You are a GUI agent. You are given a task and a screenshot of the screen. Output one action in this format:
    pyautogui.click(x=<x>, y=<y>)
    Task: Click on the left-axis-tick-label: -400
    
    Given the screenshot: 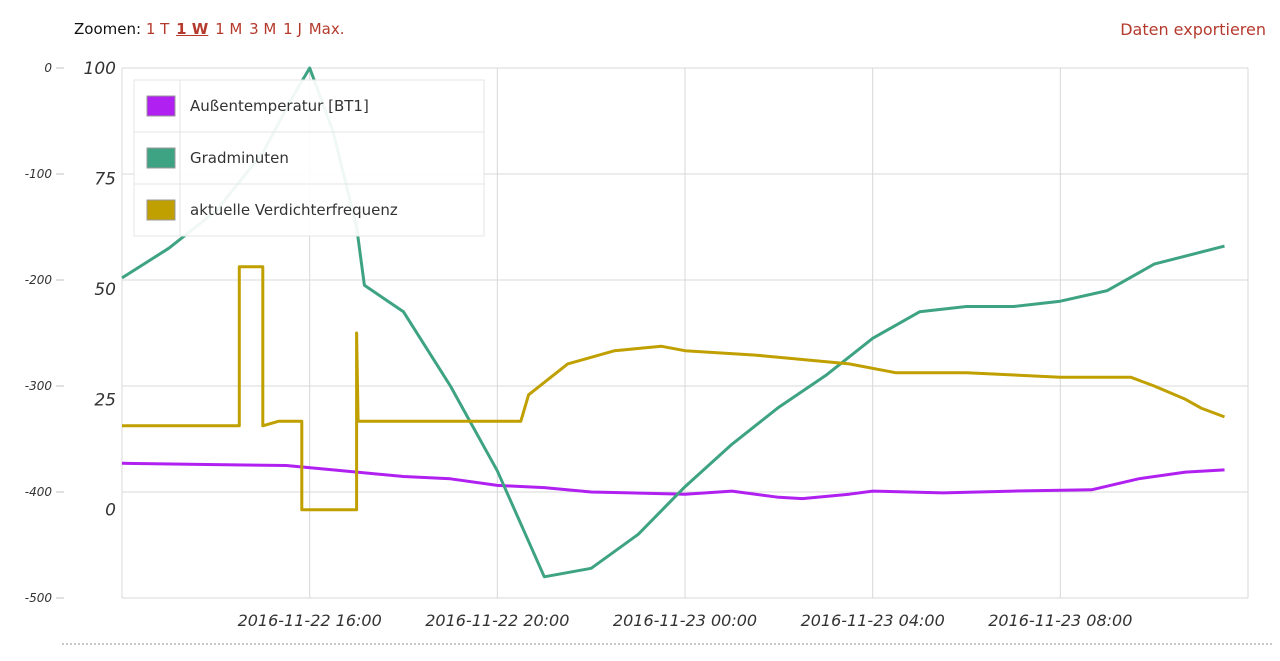 What is the action you would take?
    pyautogui.click(x=39, y=492)
    